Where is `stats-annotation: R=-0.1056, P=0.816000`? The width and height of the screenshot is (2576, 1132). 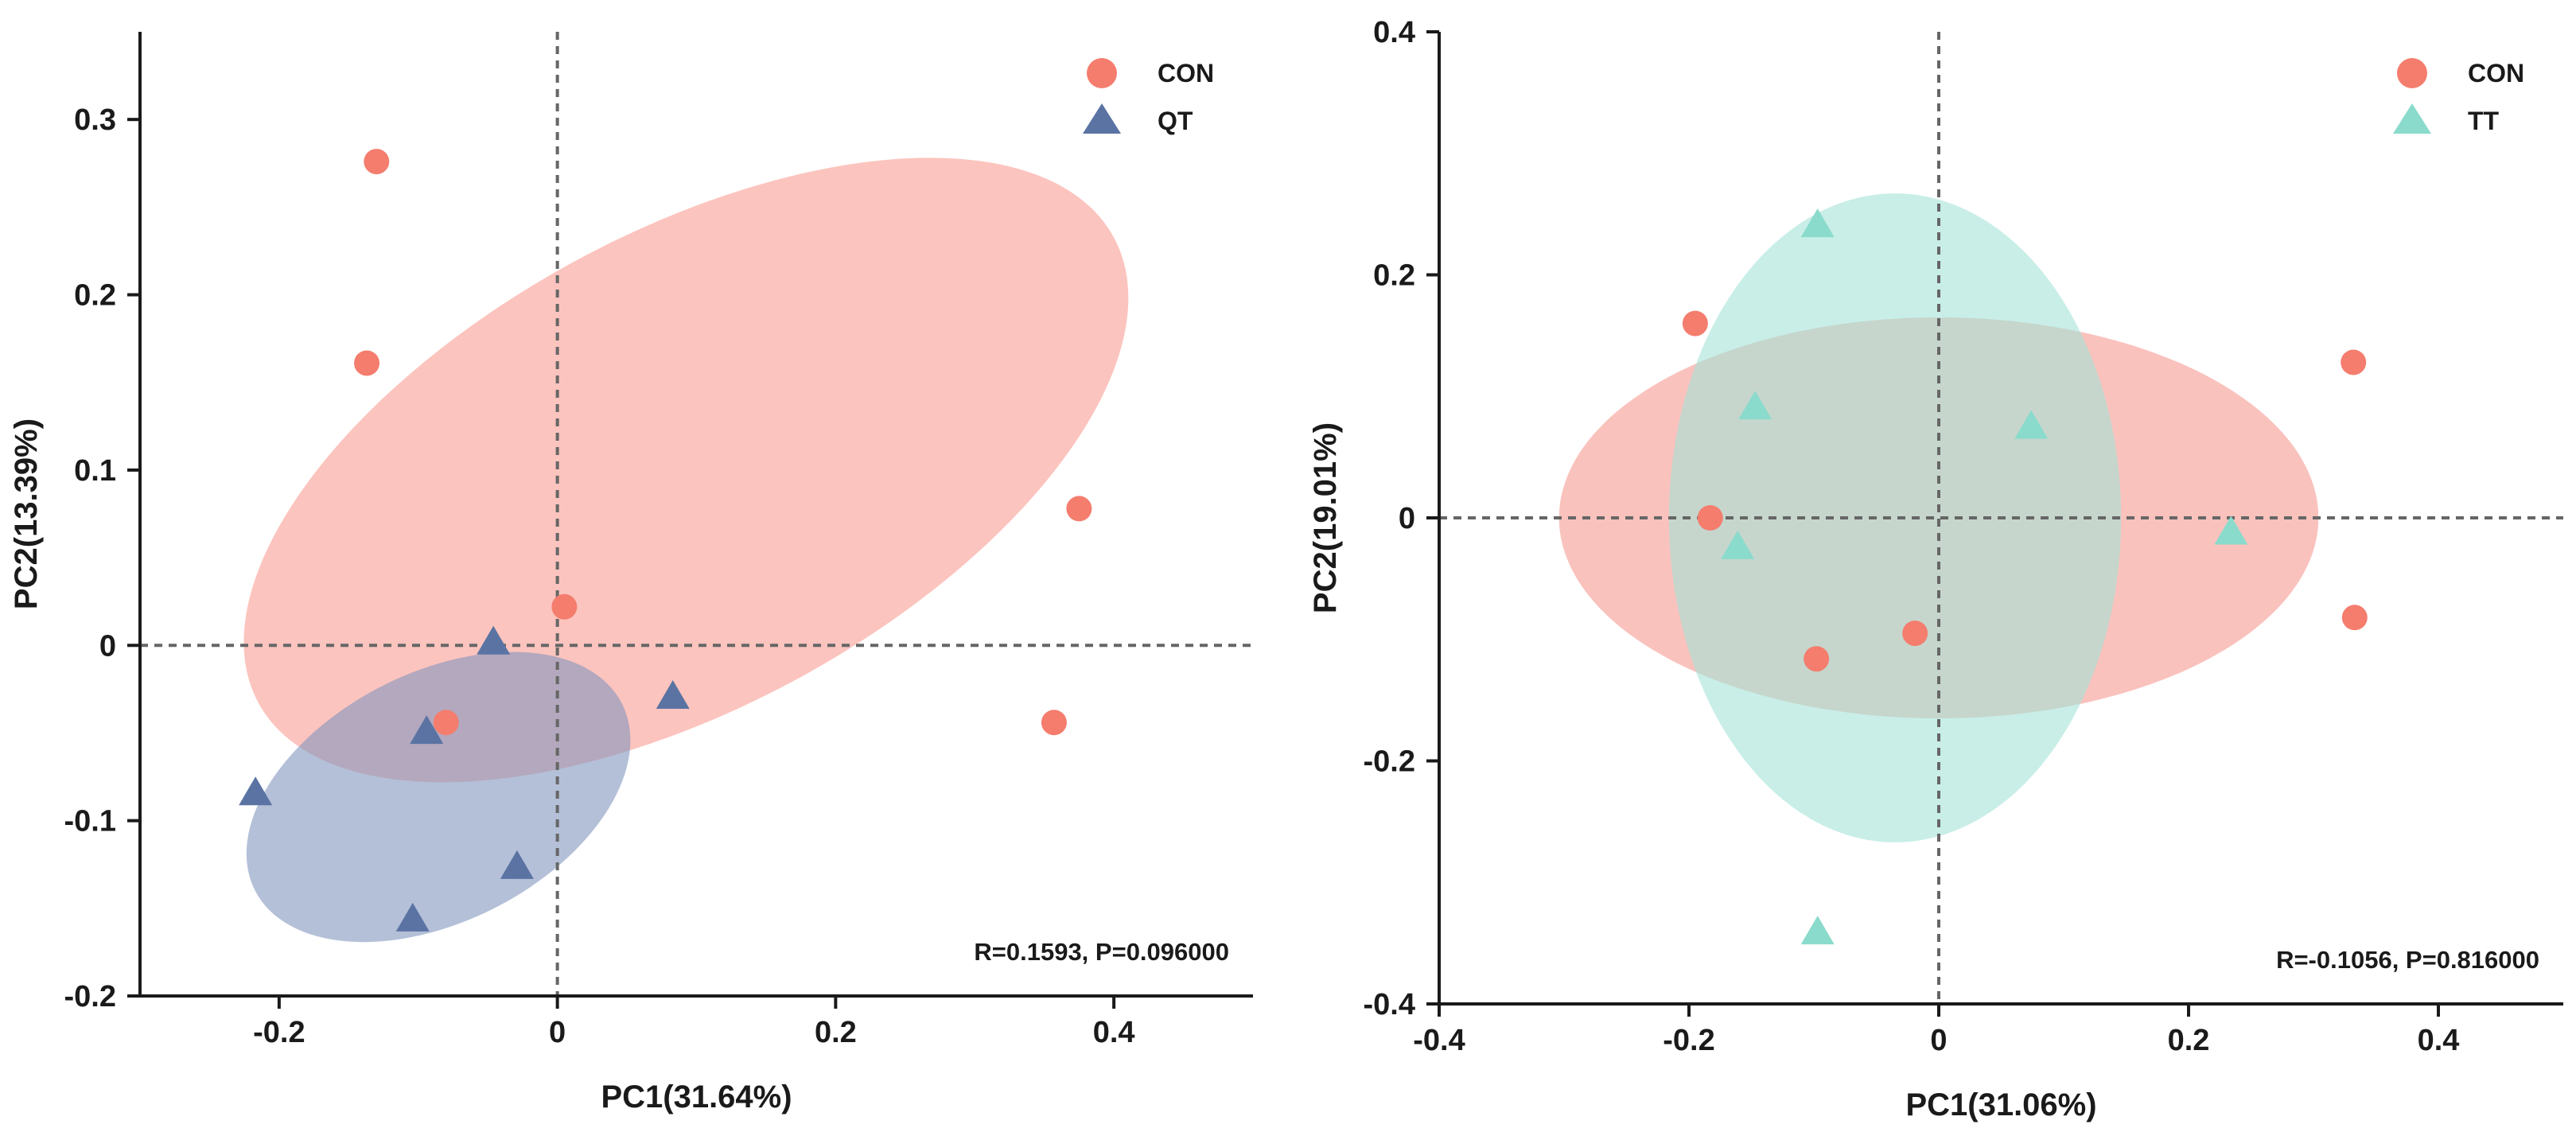 stats-annotation: R=-0.1056, P=0.816000 is located at coordinates (2408, 960).